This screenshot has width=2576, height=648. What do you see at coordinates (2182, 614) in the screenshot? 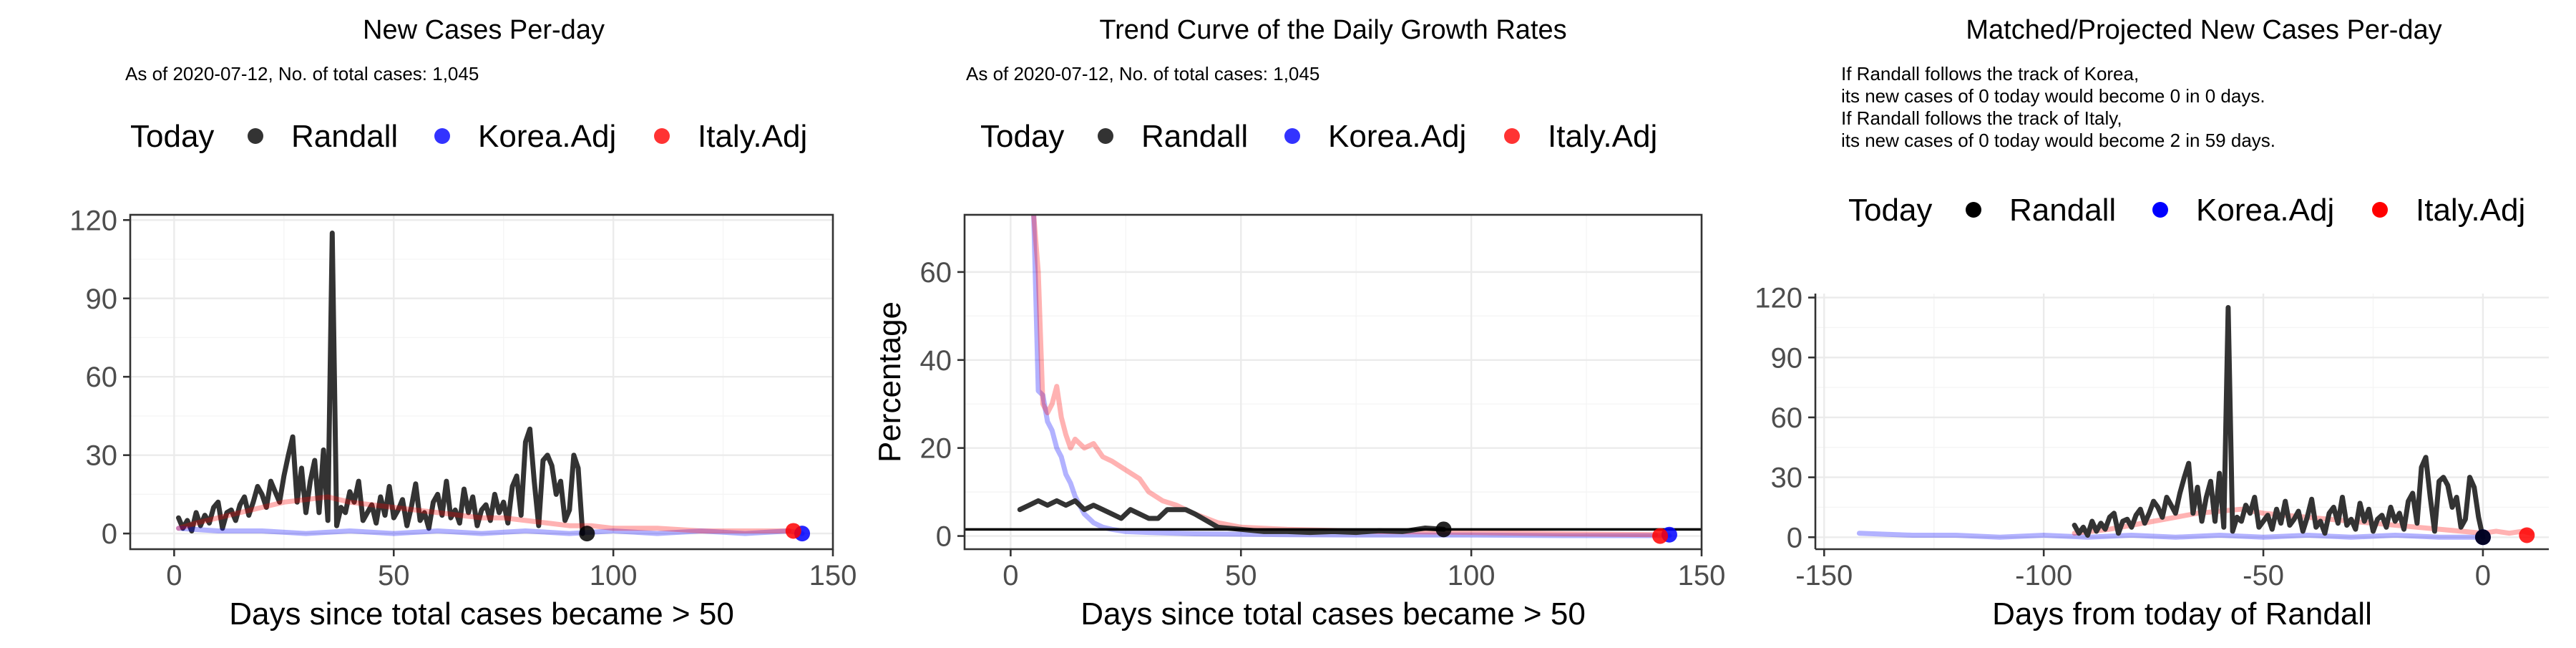
I see `x-axis-title: Days from today of Randall` at bounding box center [2182, 614].